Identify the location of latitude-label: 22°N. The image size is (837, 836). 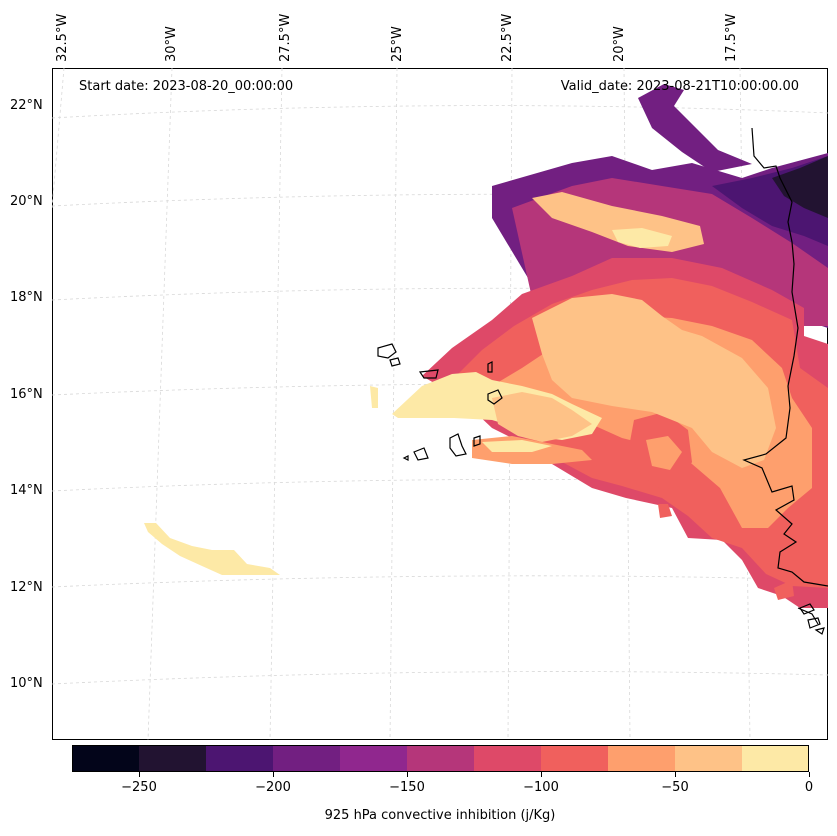
(26, 105).